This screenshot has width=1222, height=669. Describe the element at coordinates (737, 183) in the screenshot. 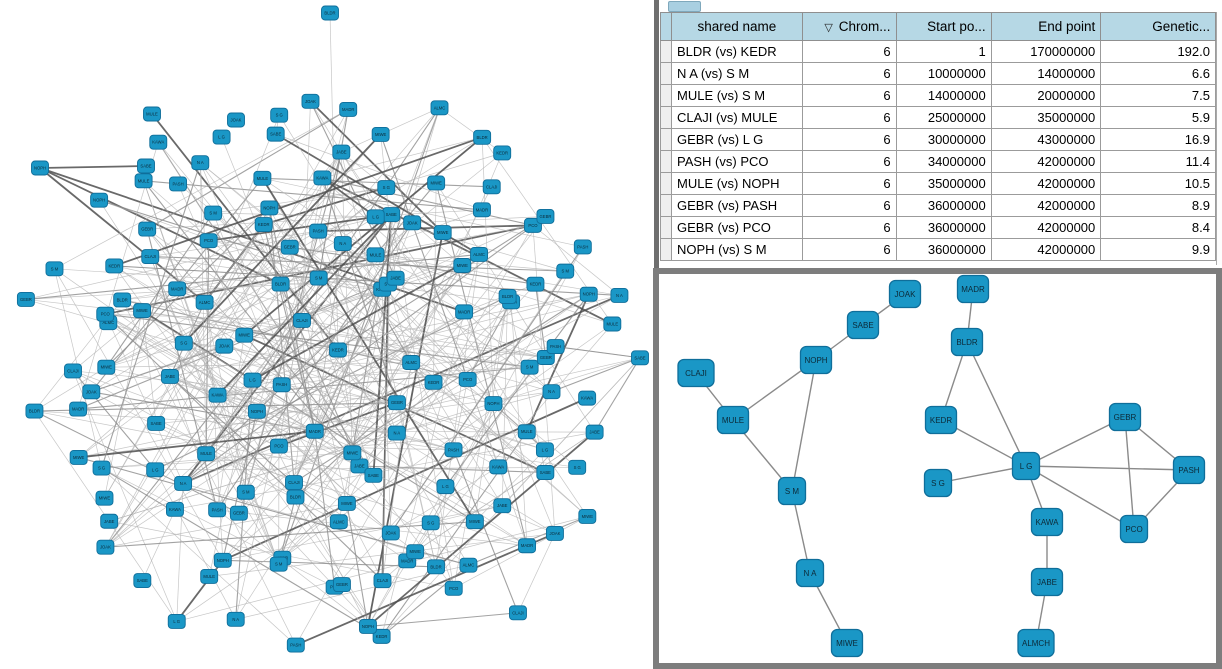

I see `cell: MULE (vs) NOPH` at that location.